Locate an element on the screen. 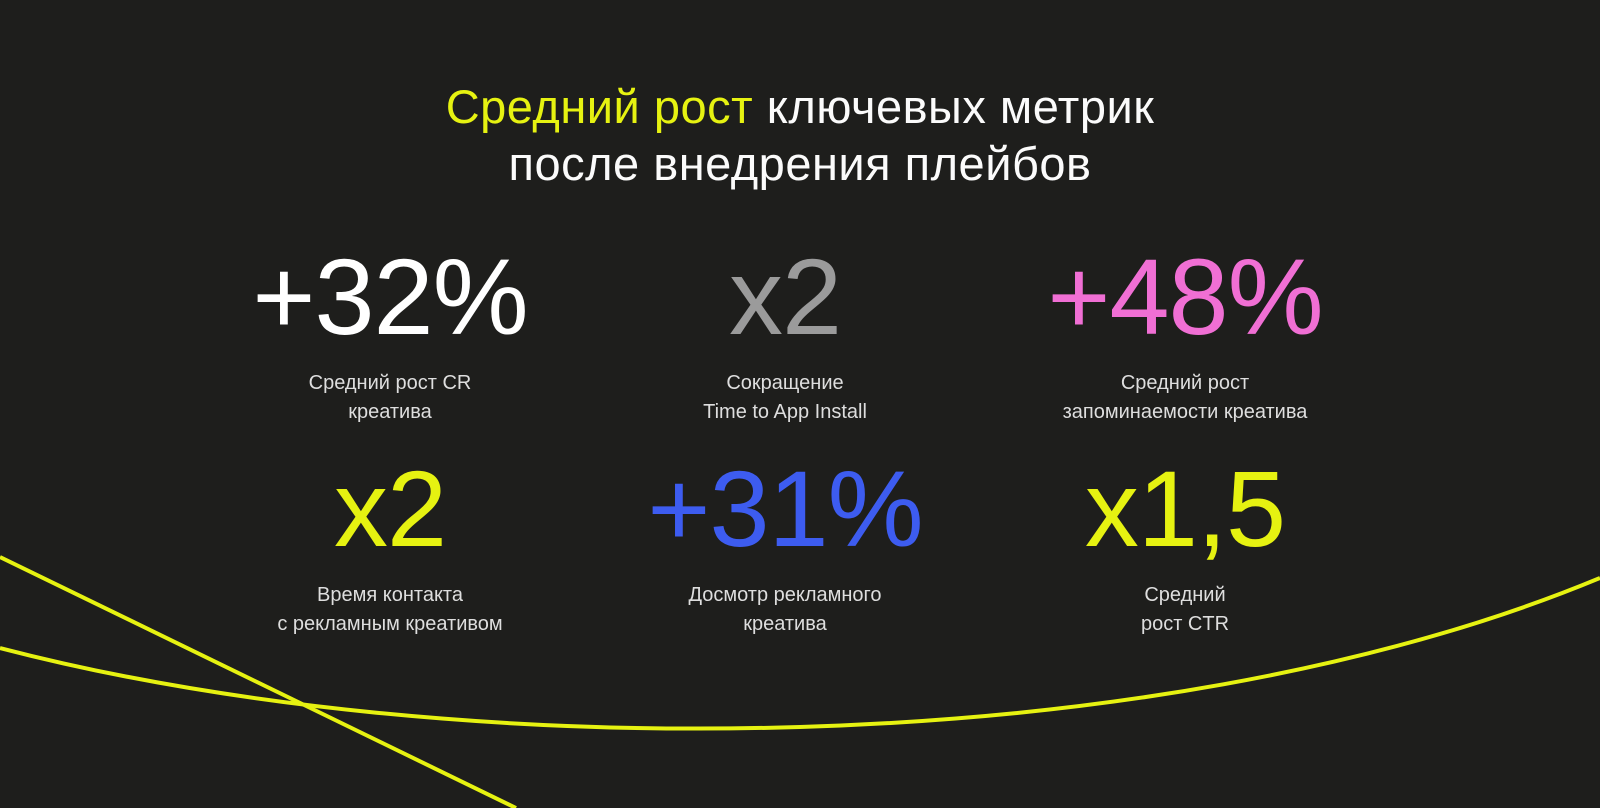  stat-label: Средний рост CTR is located at coordinates (1185, 610).